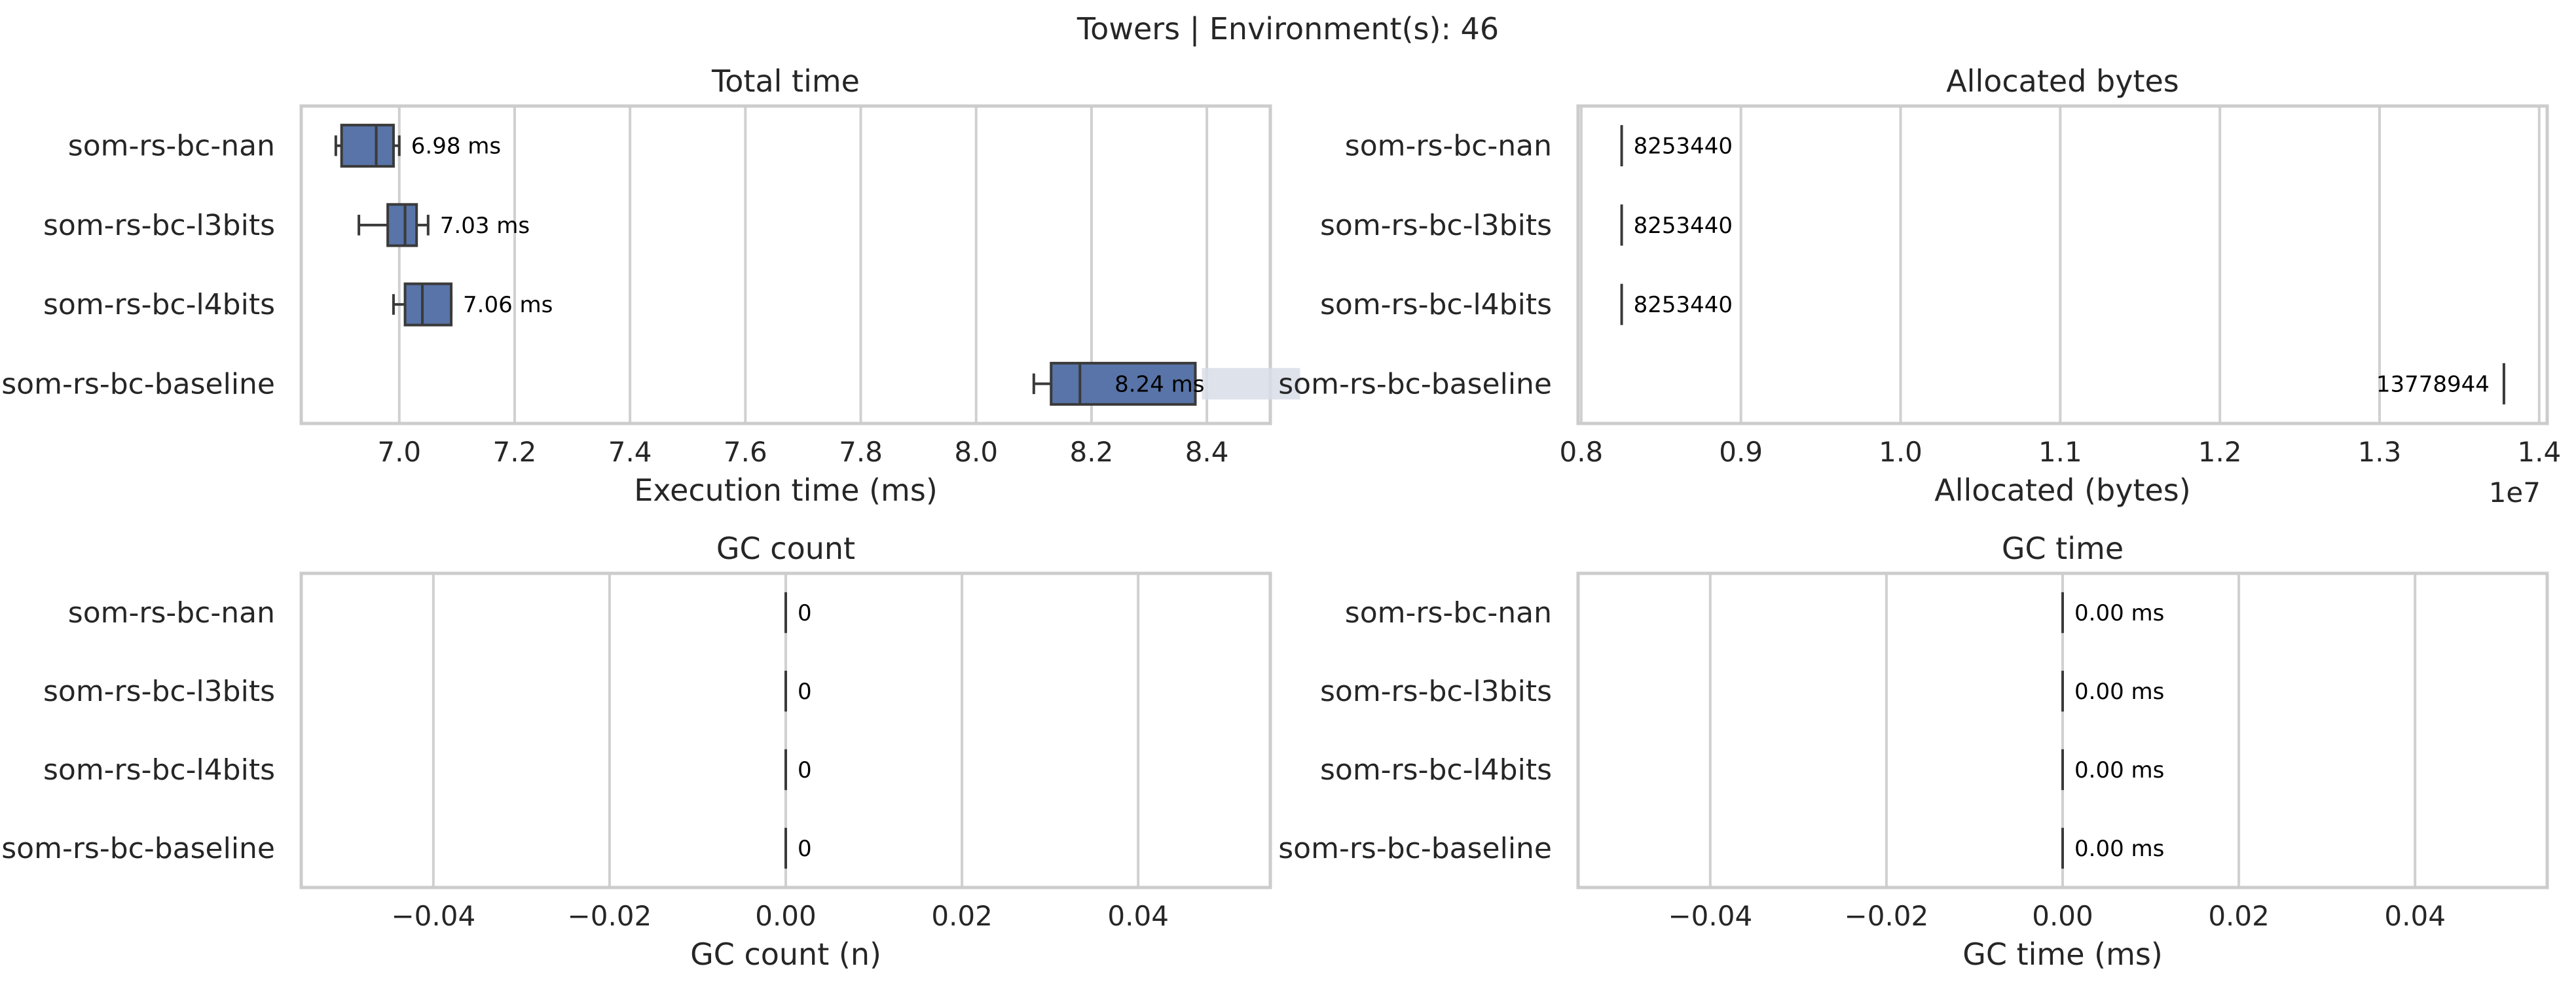  Describe the element at coordinates (2060, 452) in the screenshot. I see `x-tick-label: 1.1` at that location.